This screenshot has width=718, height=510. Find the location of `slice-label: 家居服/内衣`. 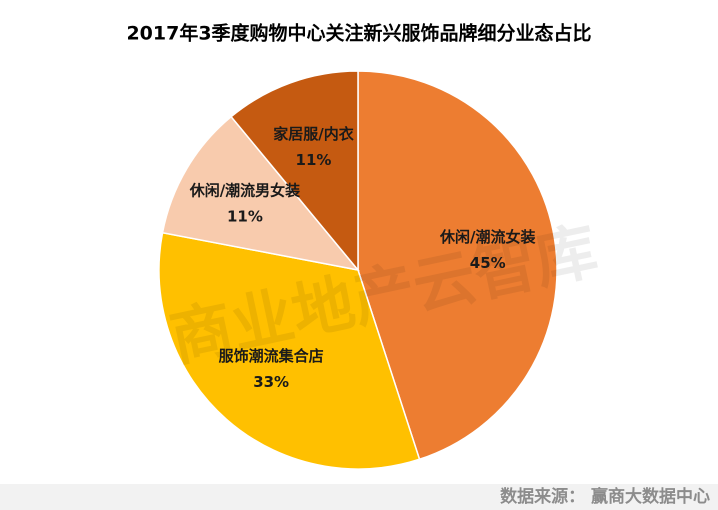

slice-label: 家居服/内衣 is located at coordinates (313, 134).